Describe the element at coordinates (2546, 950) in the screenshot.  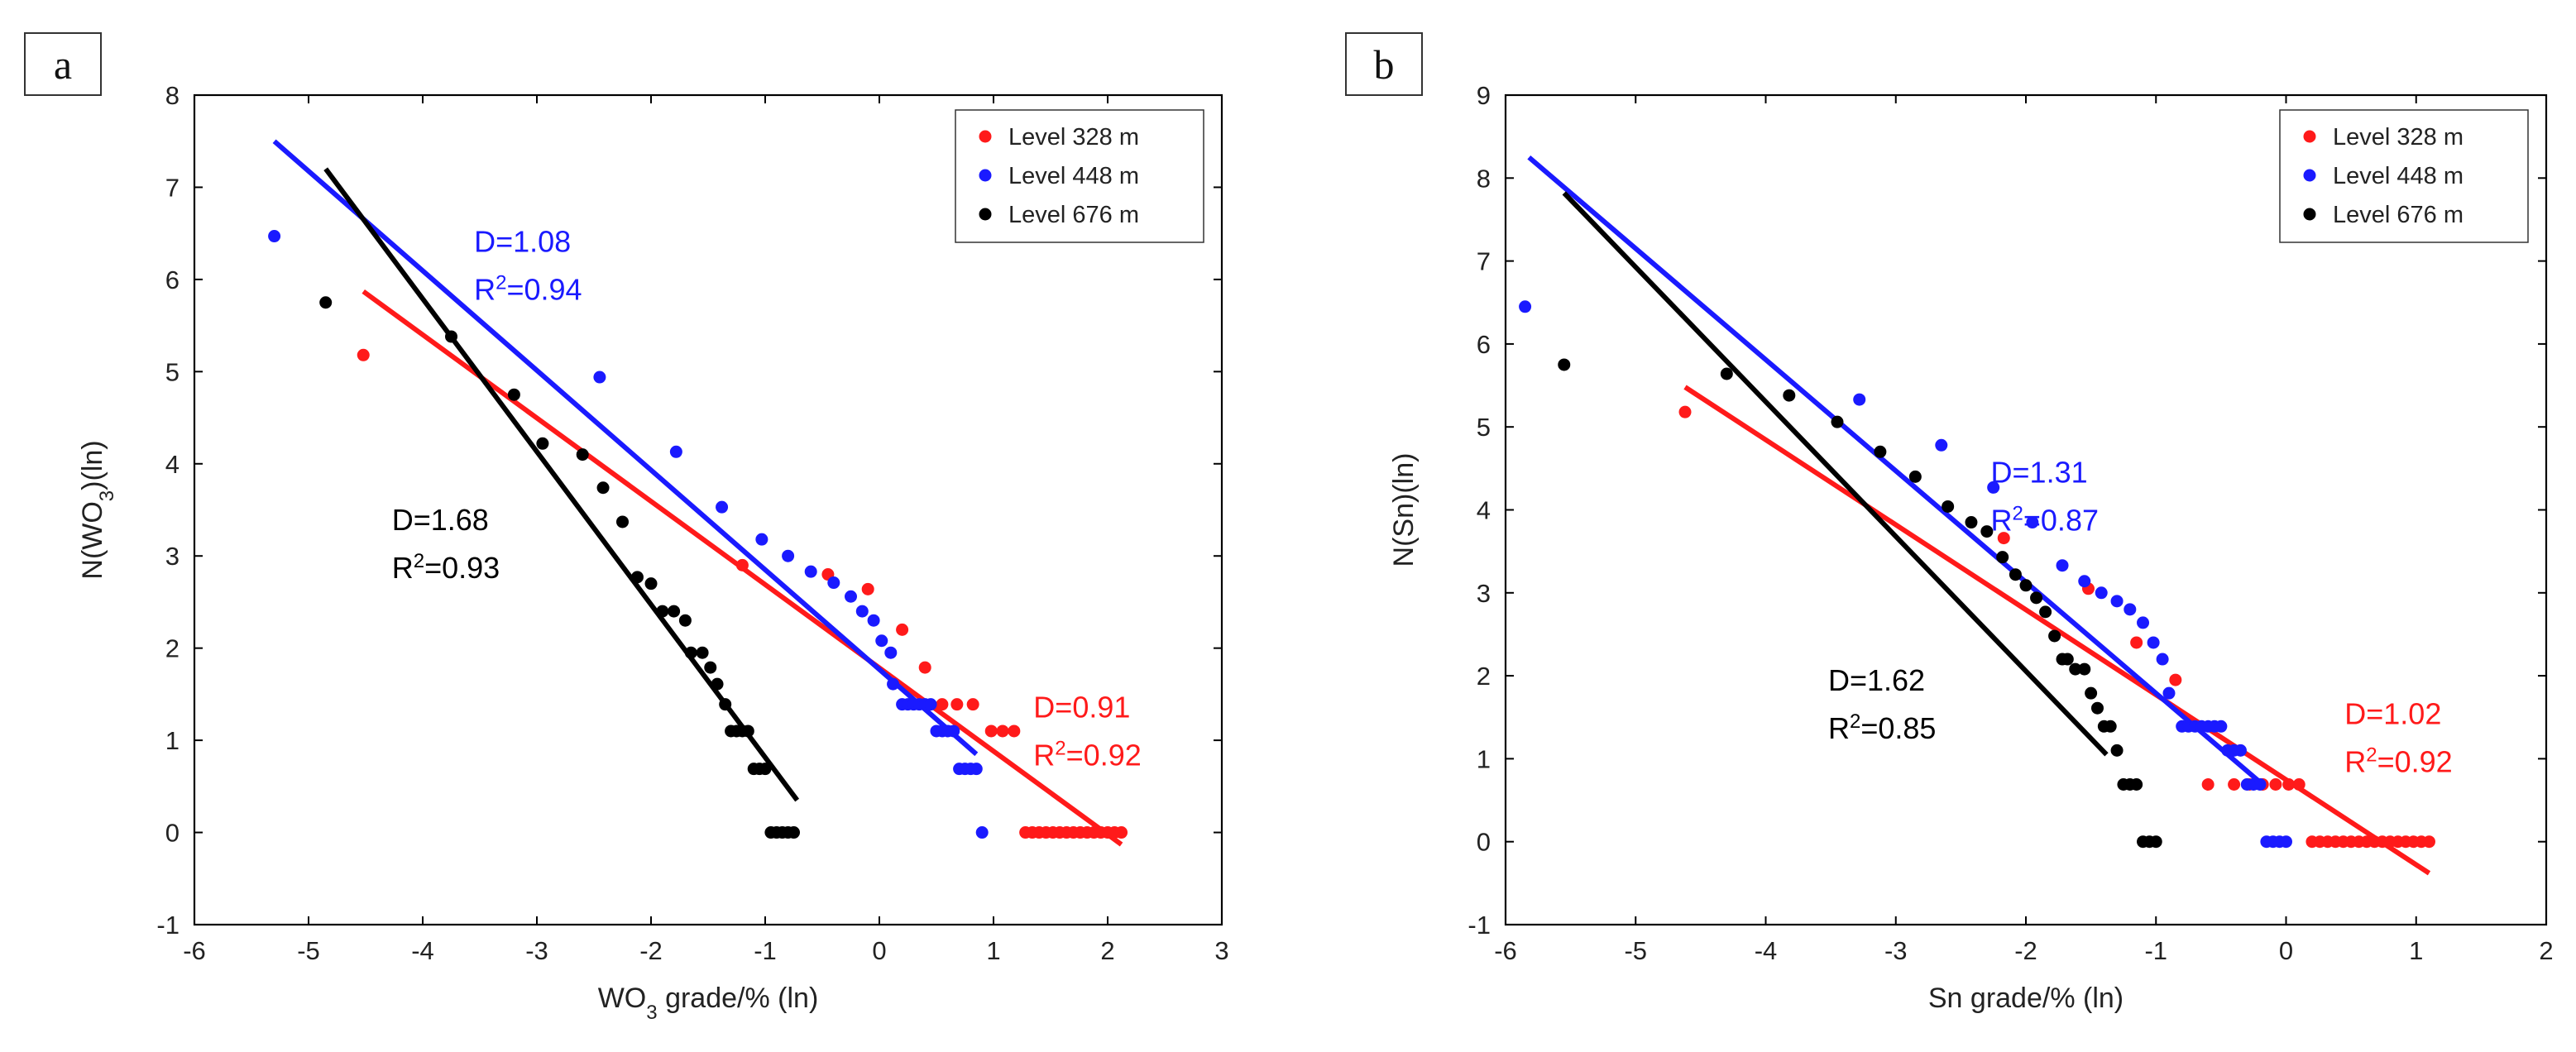
I see `x-tick-label: 2` at that location.